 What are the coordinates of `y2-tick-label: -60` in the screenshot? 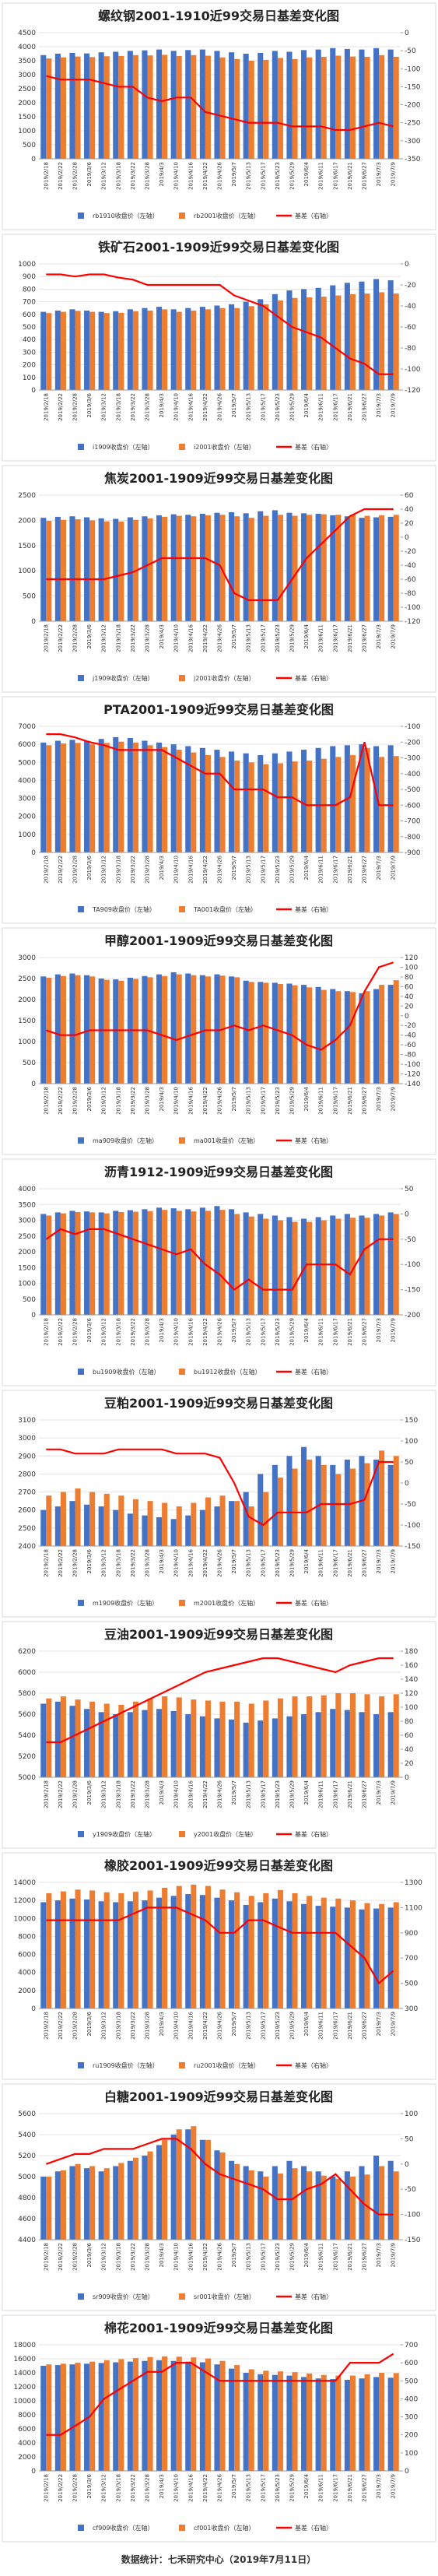 It's located at (410, 1045).